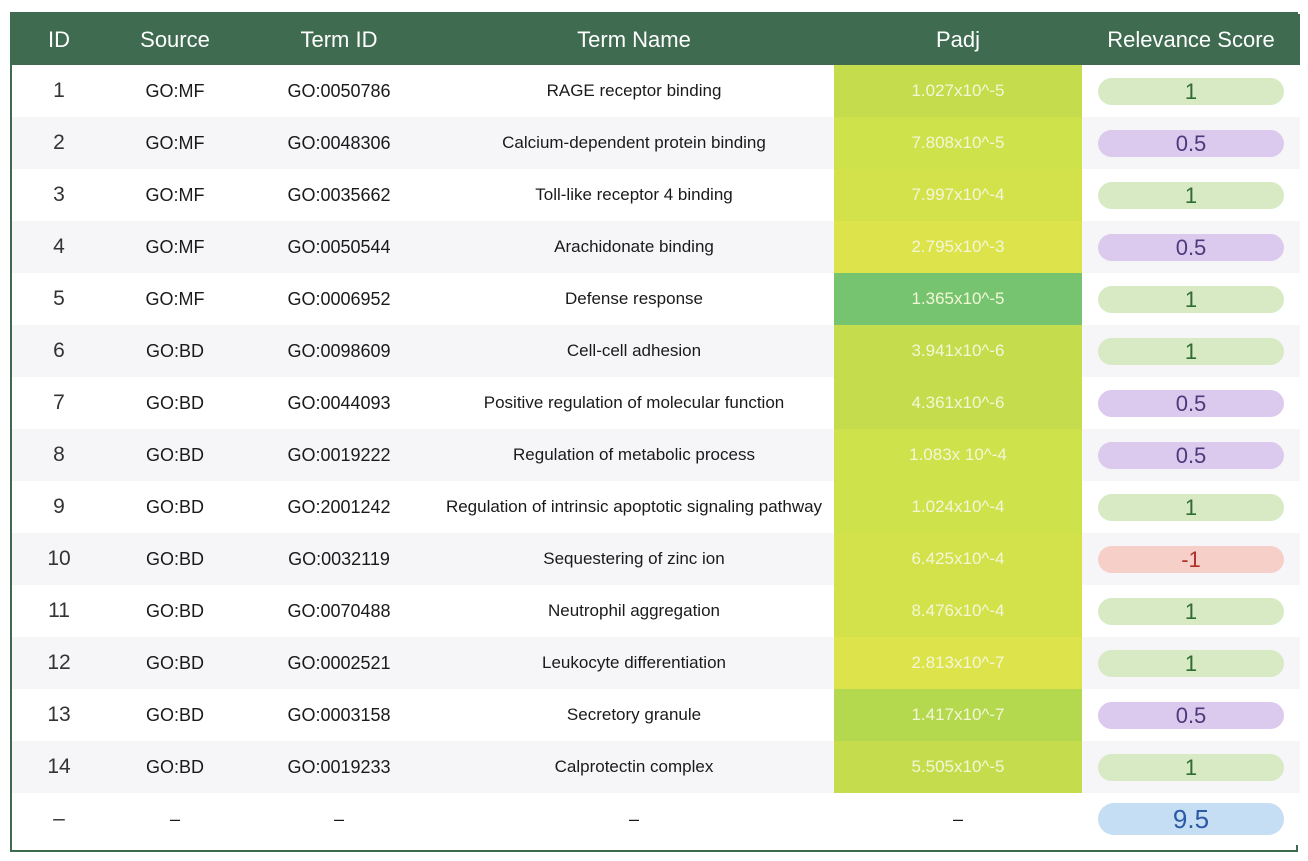 The image size is (1308, 861). I want to click on id-cell: 11, so click(59, 611).